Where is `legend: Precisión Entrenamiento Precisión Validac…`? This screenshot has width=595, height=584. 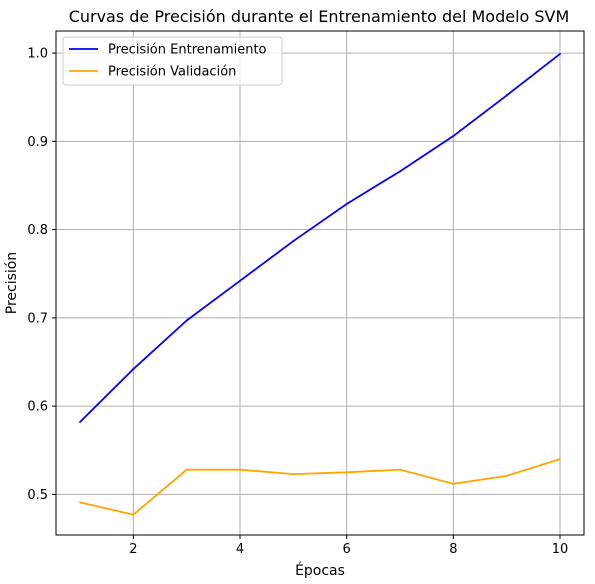 legend: Precisión Entrenamiento Precisión Validac… is located at coordinates (172, 61).